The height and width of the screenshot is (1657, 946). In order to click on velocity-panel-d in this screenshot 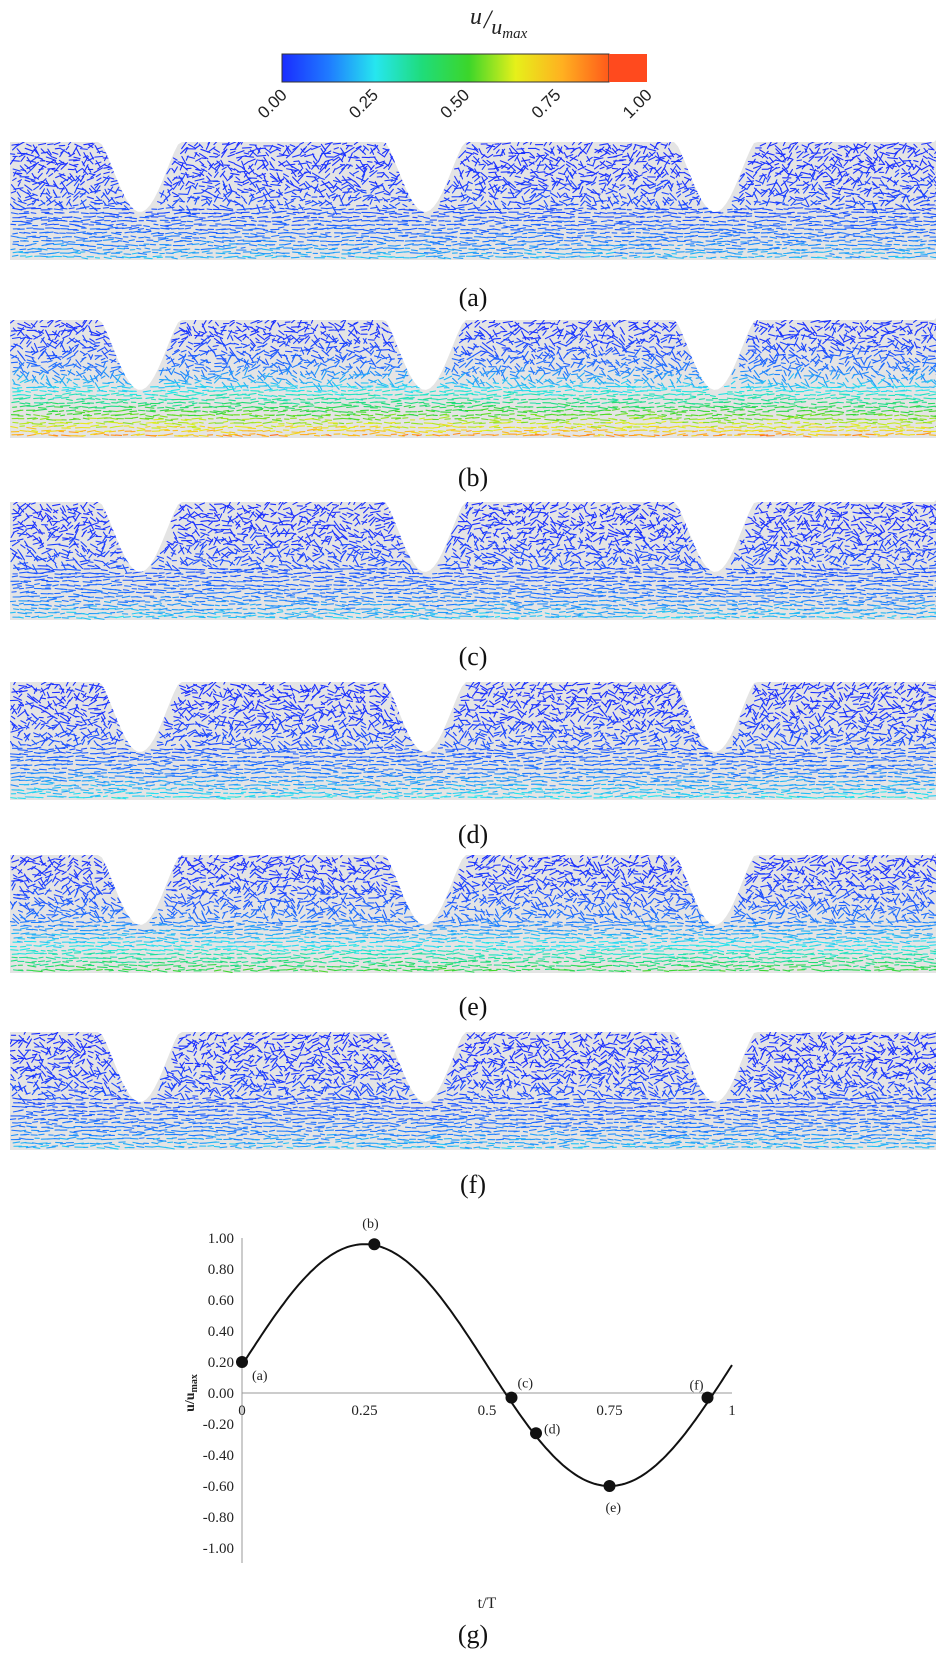, I will do `click(473, 740)`.